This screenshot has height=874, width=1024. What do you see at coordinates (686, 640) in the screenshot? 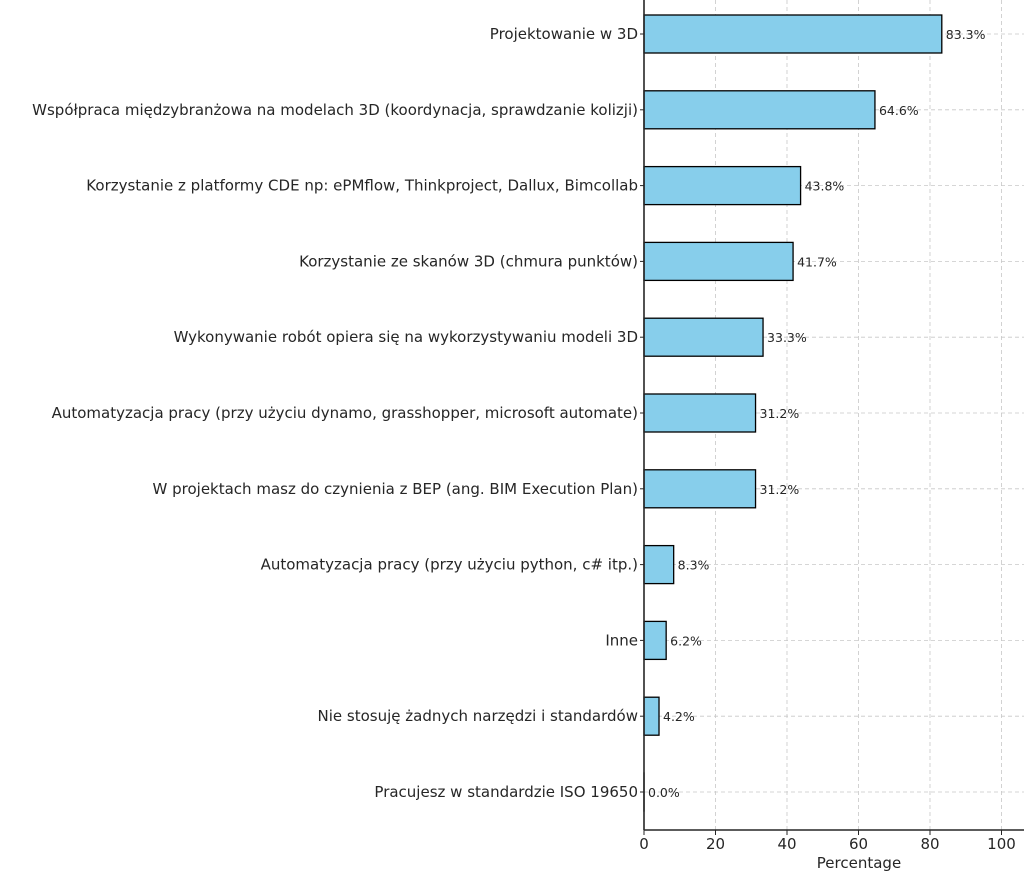
I see `value-label: 6.2%` at bounding box center [686, 640].